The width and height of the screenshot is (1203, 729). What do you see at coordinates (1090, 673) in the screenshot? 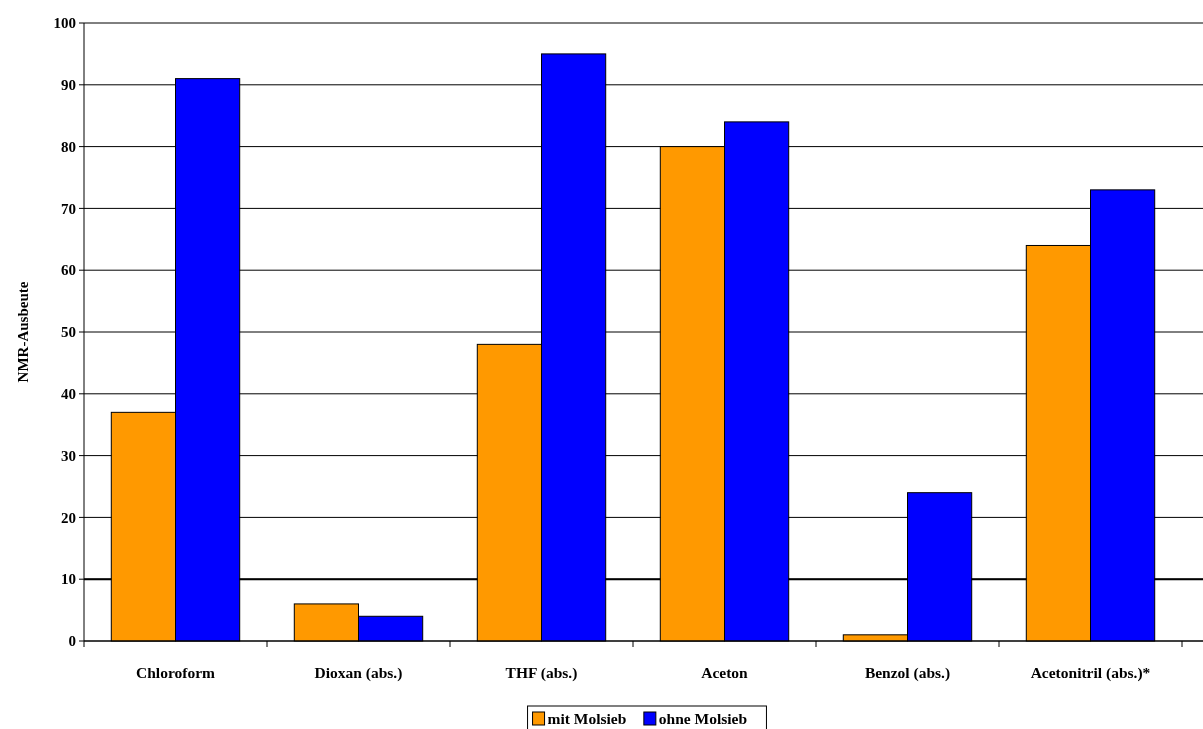
I see `x-tick-label: Acetonitril (abs.)*` at bounding box center [1090, 673].